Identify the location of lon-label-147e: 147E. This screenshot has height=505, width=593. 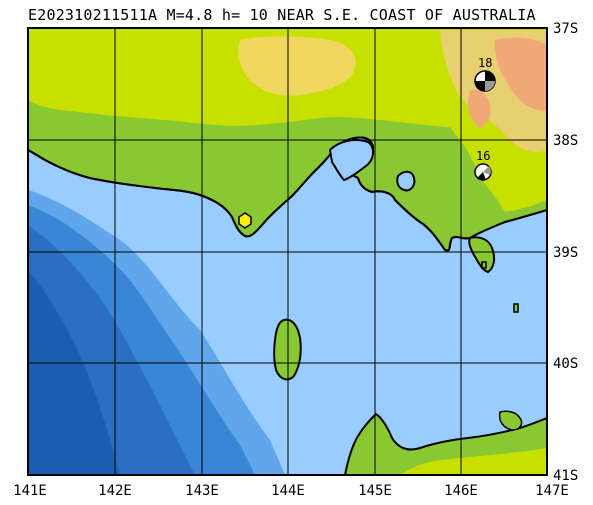
(552, 491).